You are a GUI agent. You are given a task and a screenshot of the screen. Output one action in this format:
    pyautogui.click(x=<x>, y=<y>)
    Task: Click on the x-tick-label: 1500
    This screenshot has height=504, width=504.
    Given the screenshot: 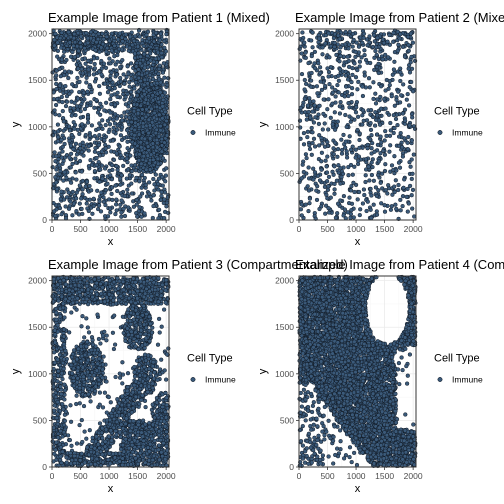 What is the action you would take?
    pyautogui.click(x=137, y=229)
    